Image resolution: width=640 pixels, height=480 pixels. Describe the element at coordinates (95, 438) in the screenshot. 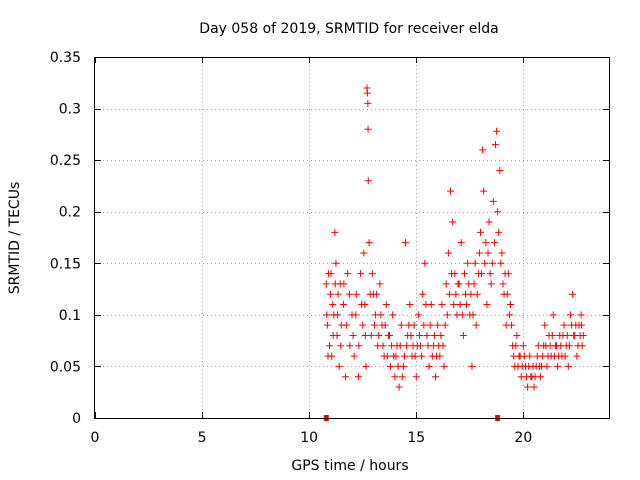

I see `x-tick-label: 0` at that location.